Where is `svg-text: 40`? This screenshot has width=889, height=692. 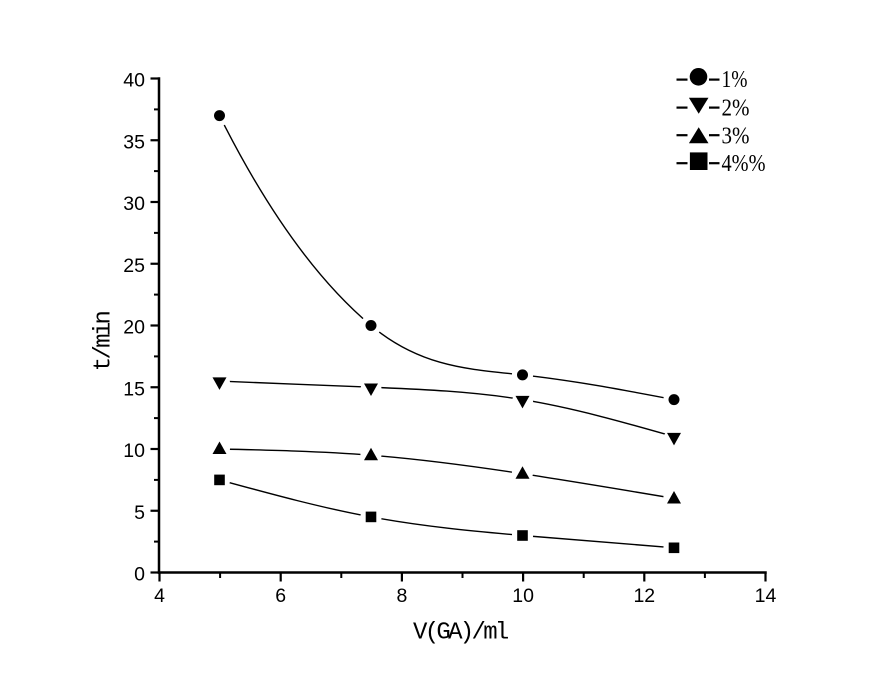 svg-text: 40 is located at coordinates (134, 81).